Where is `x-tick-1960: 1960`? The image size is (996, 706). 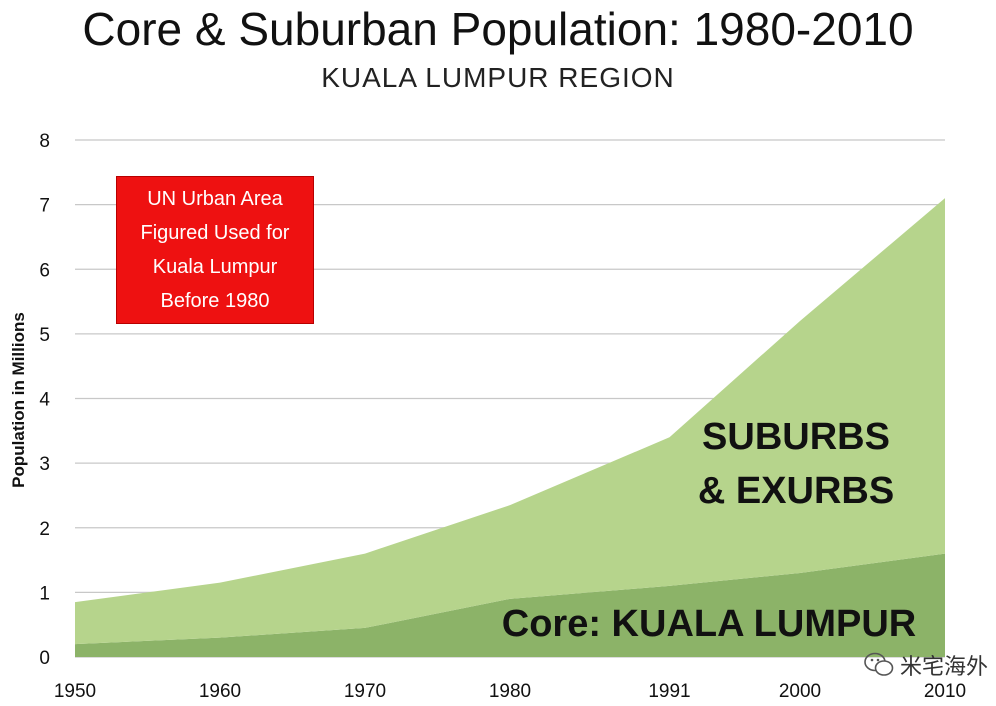 x-tick-1960: 1960 is located at coordinates (220, 691).